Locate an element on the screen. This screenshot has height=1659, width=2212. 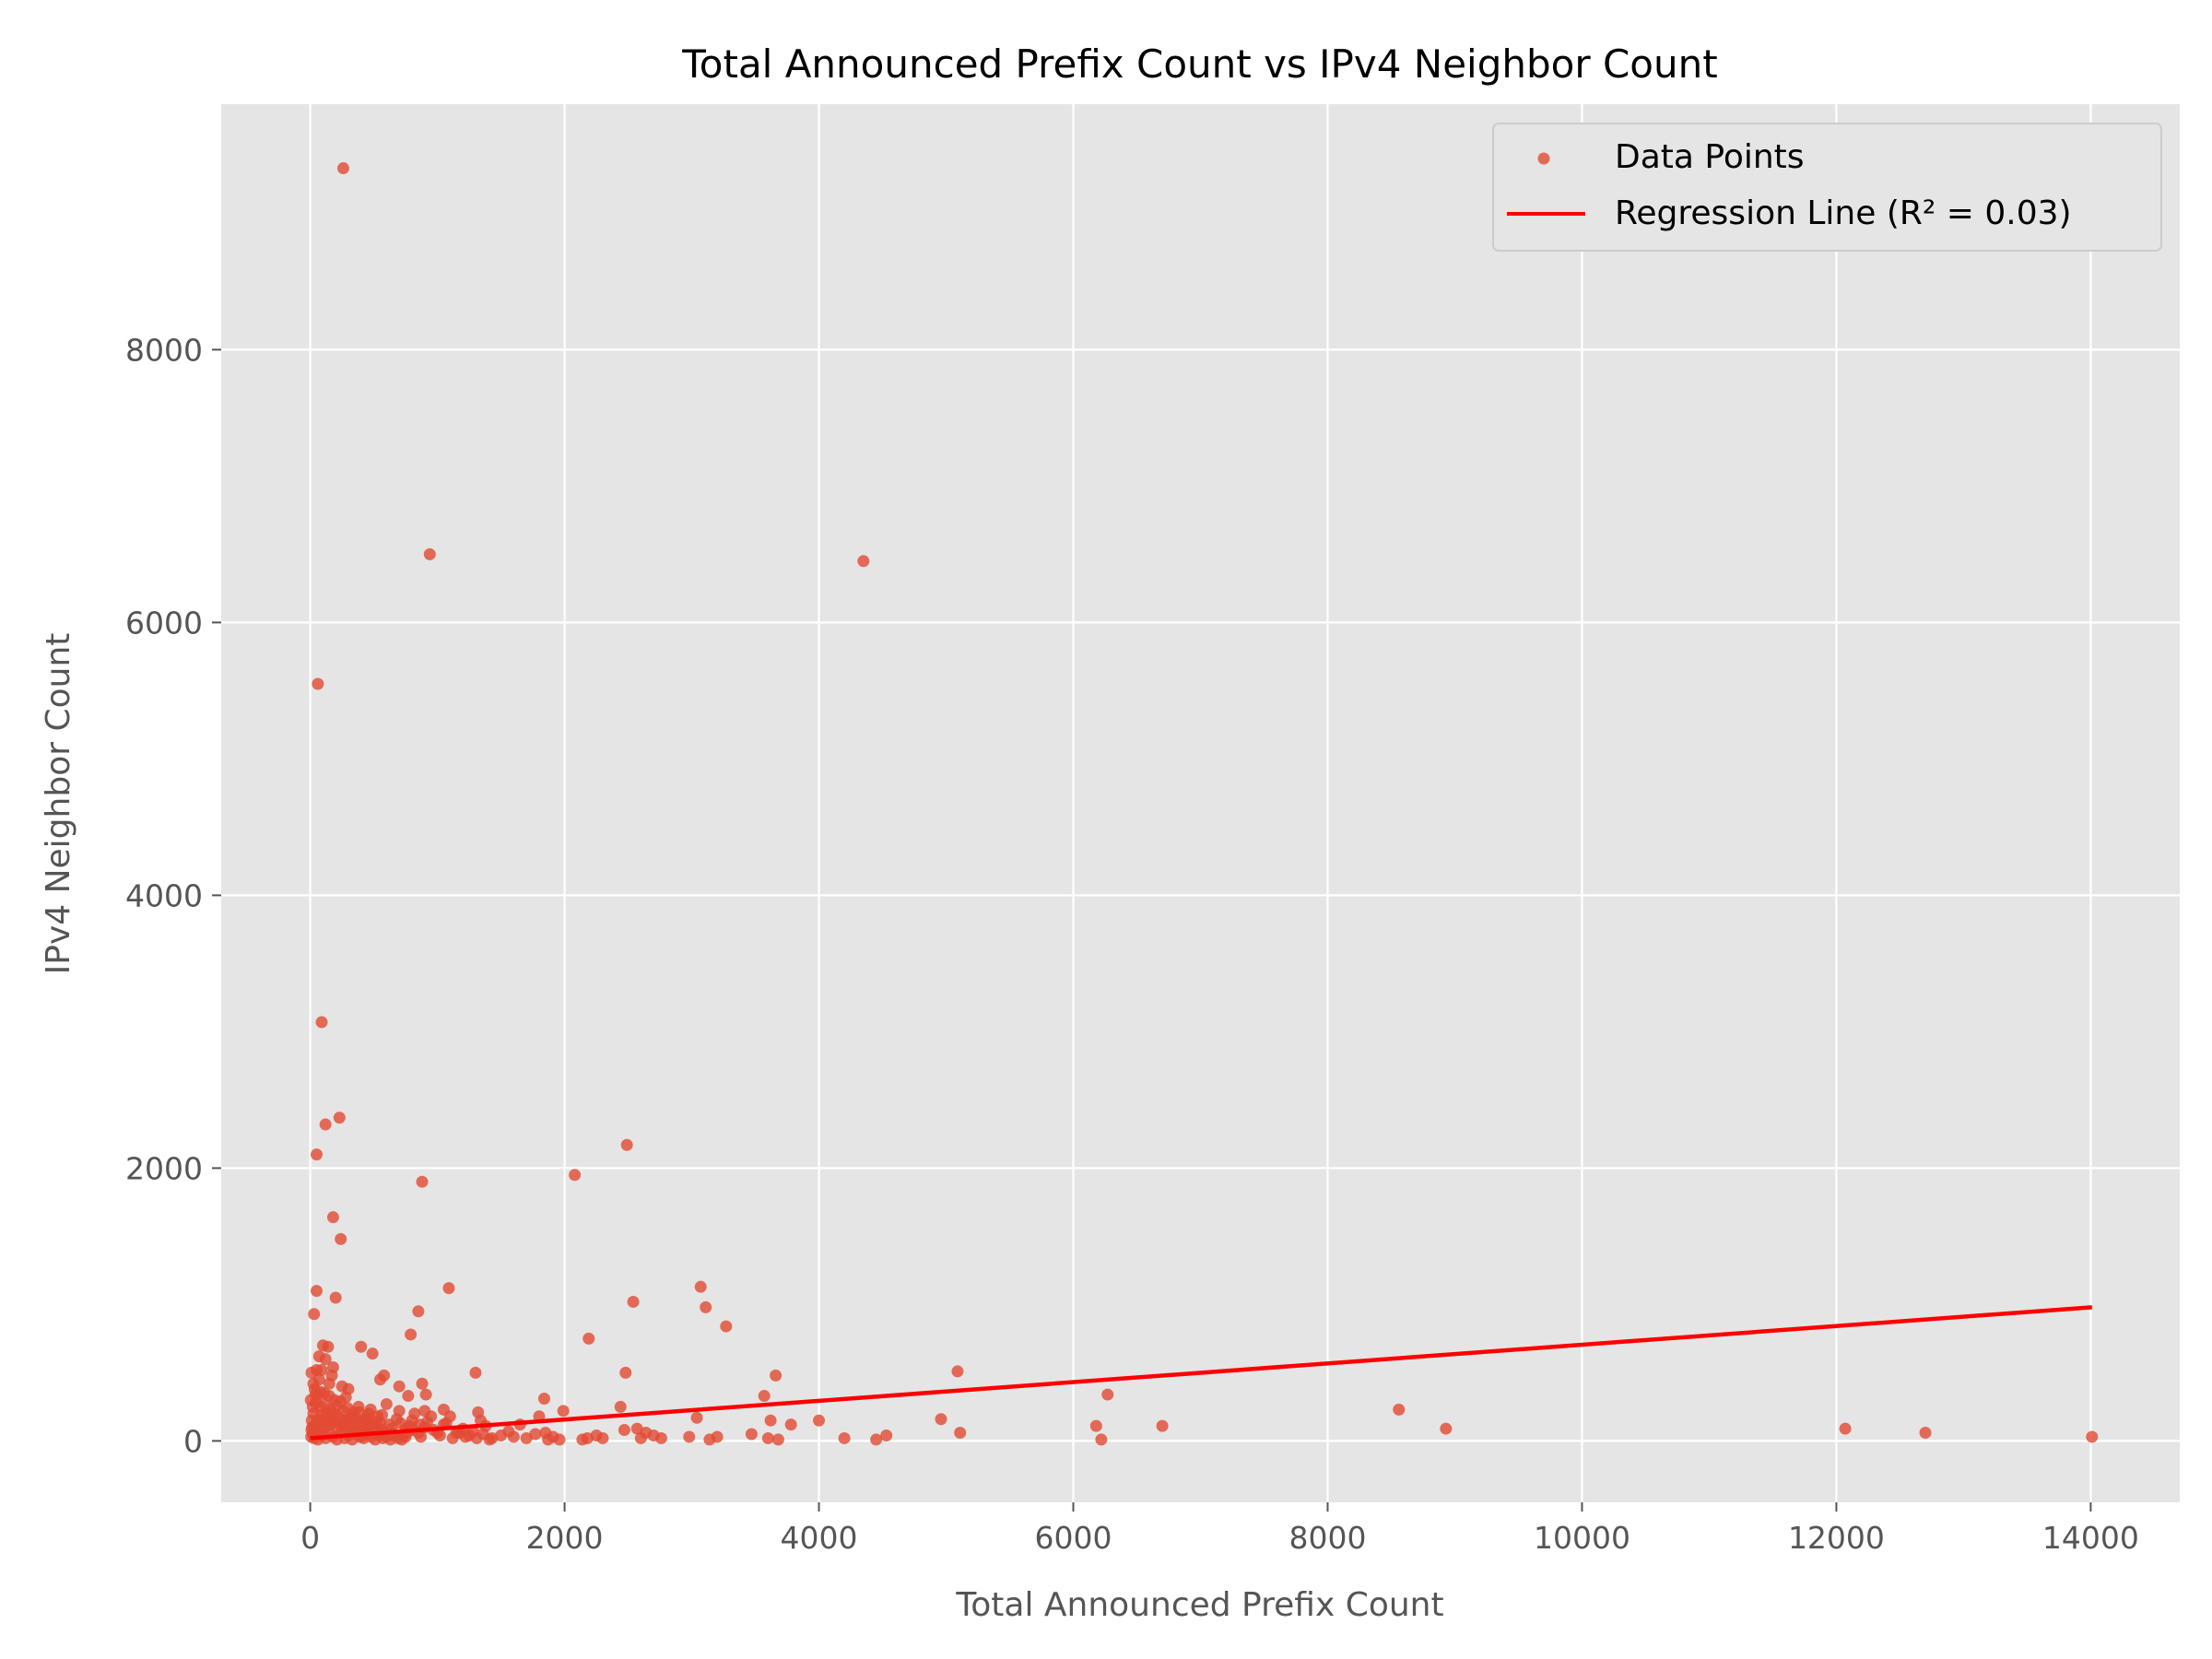
x-axis-label: Total Announced Prefix Count is located at coordinates (1199, 1605).